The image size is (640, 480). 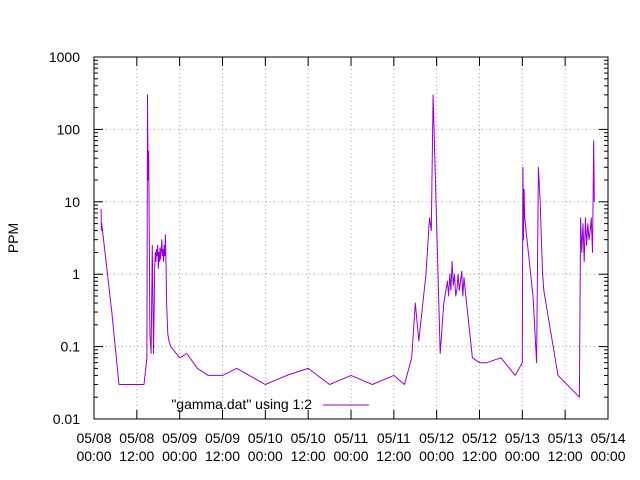 What do you see at coordinates (71, 347) in the screenshot?
I see `y-tick-label: 0.1` at bounding box center [71, 347].